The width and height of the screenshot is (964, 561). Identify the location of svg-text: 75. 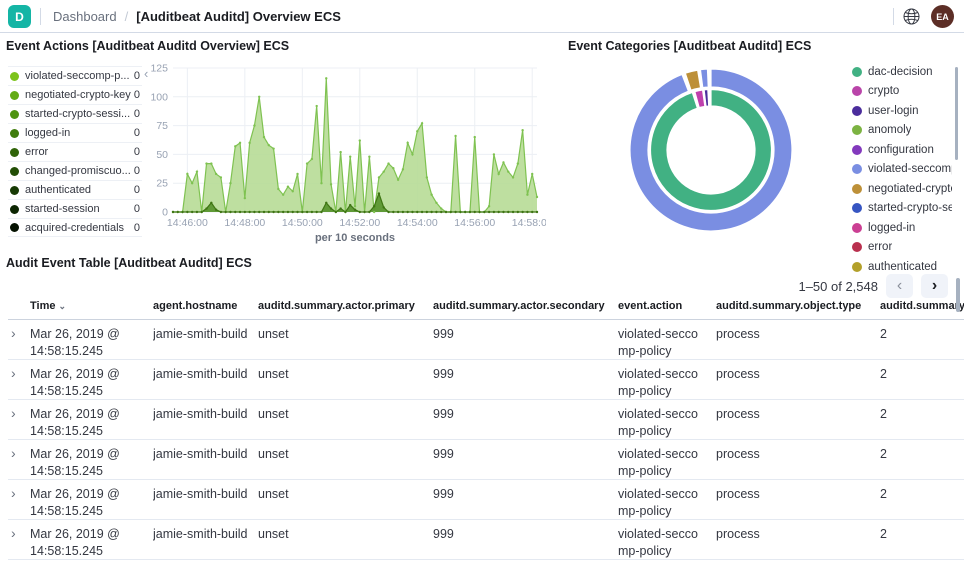
(162, 126).